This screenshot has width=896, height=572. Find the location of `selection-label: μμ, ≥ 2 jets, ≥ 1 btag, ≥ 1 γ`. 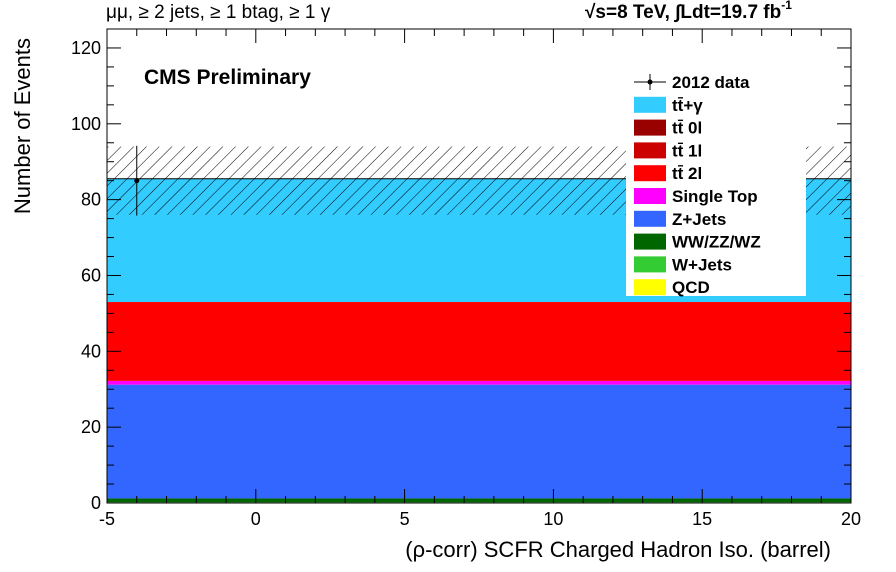

selection-label: μμ, ≥ 2 jets, ≥ 1 btag, ≥ 1 γ is located at coordinates (218, 12).